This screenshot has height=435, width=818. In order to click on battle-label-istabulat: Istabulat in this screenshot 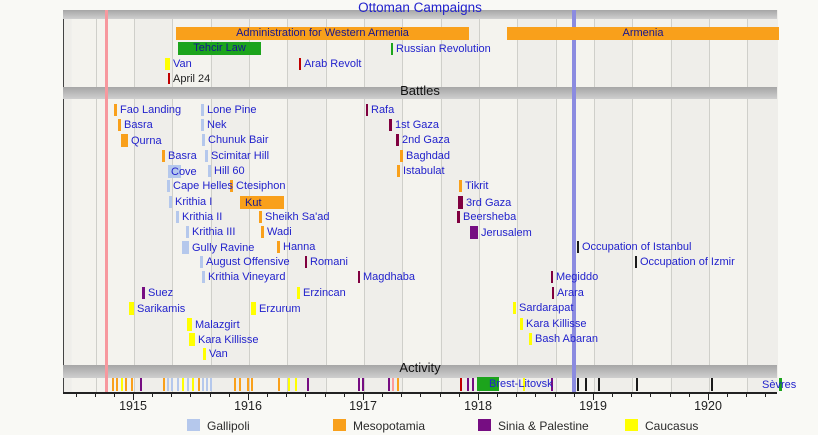, I will do `click(424, 171)`.